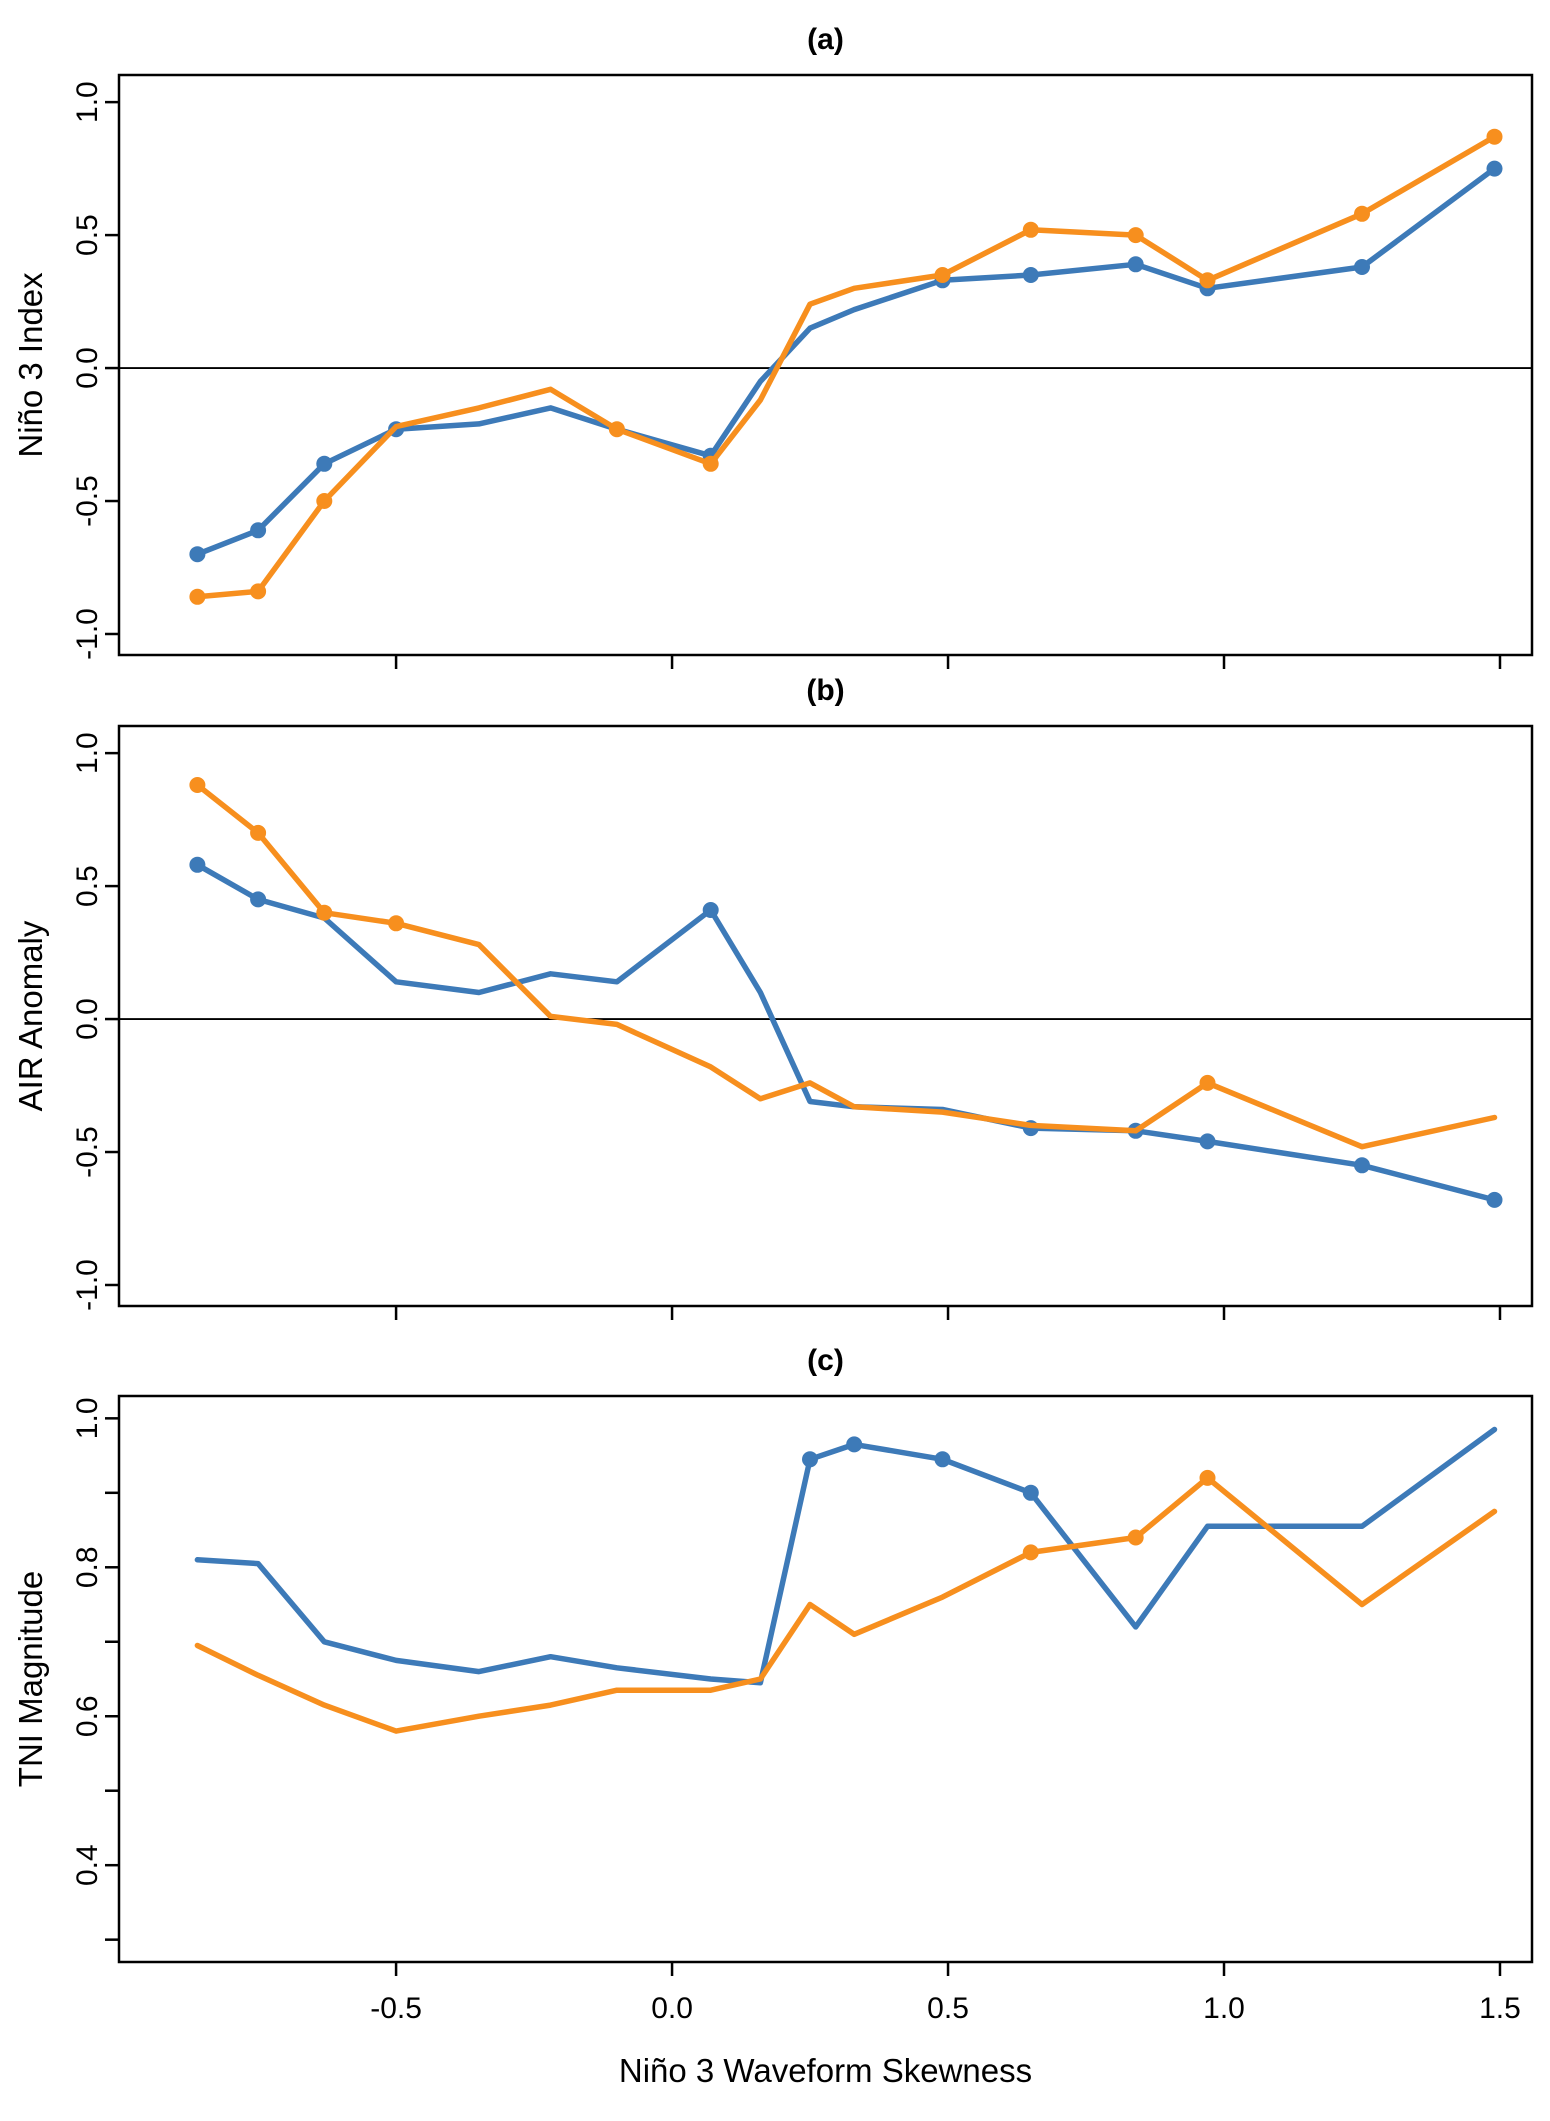  Describe the element at coordinates (1224, 2008) in the screenshot. I see `x-tick-label: 1.0` at that location.